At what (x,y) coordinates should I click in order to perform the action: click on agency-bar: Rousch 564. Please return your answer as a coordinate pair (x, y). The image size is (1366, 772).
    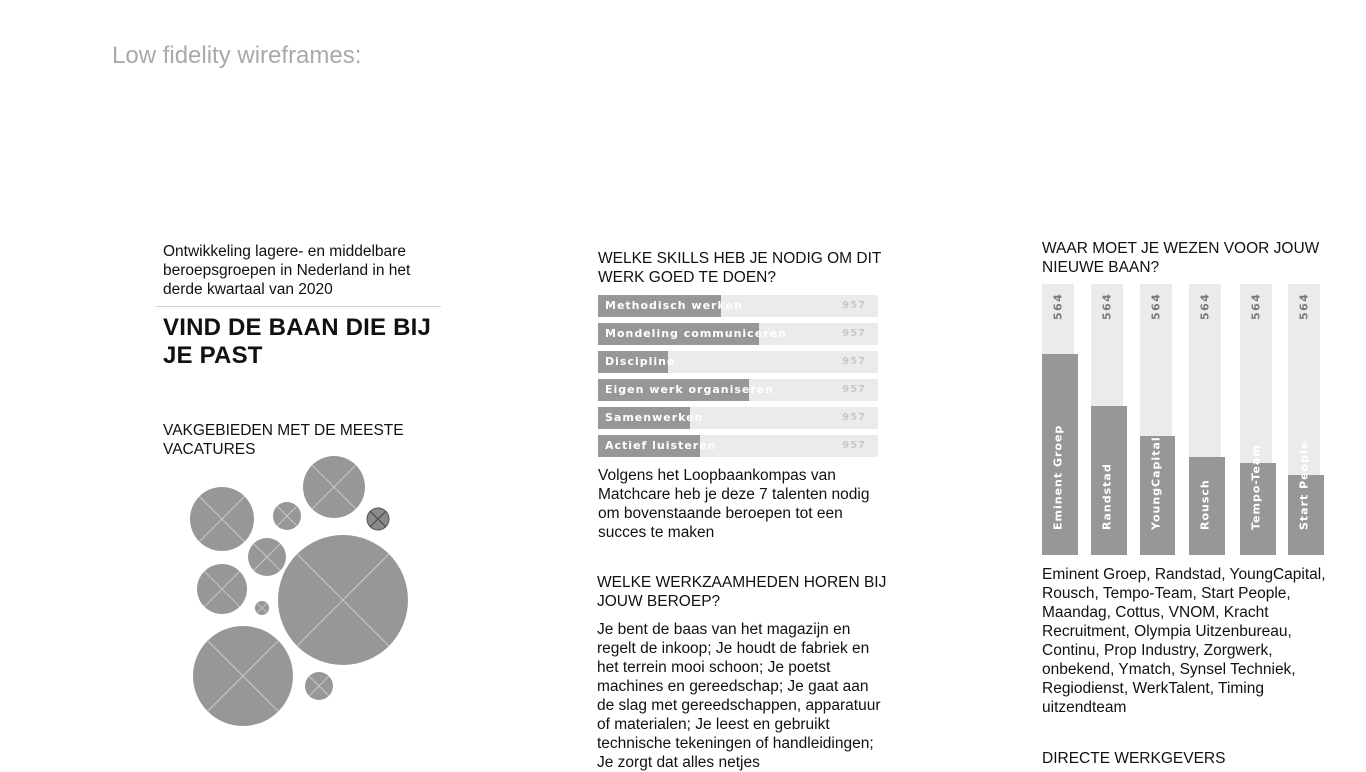
    Looking at the image, I should click on (1207, 419).